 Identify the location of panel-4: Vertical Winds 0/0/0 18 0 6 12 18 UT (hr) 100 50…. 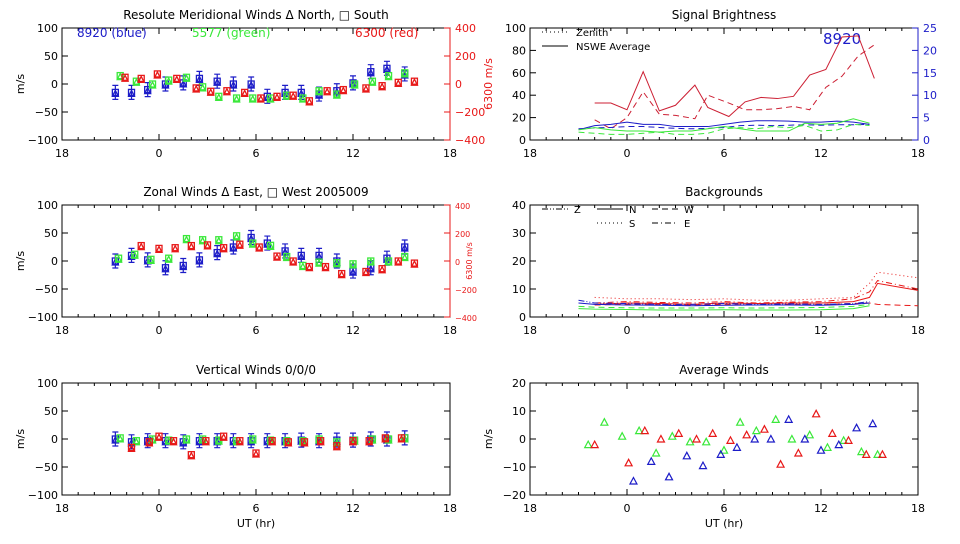
(235, 446).